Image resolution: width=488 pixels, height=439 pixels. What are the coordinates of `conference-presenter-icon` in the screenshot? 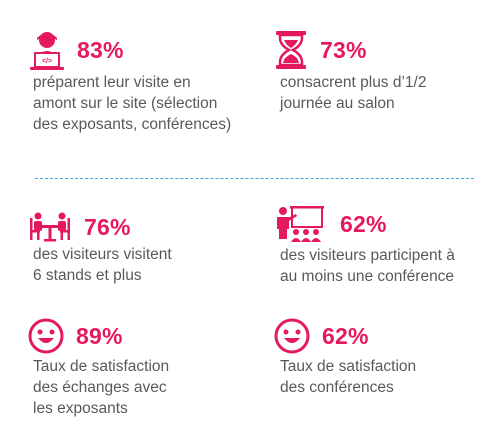 It's located at (300, 224).